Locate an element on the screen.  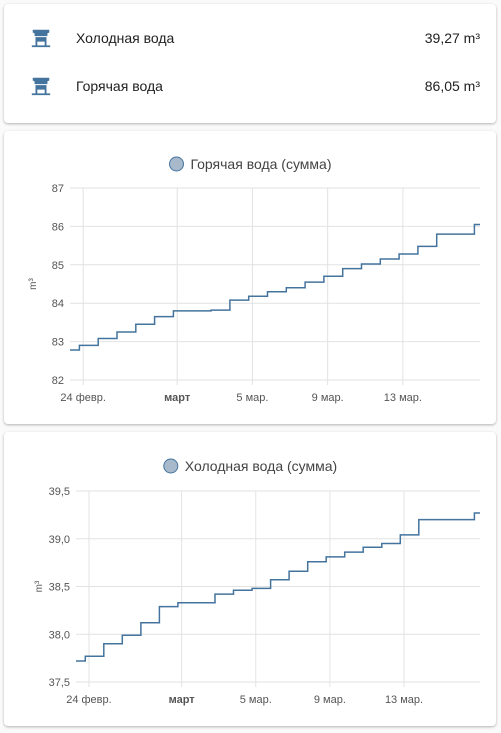
entity-value: 86,05 m³ is located at coordinates (452, 86).